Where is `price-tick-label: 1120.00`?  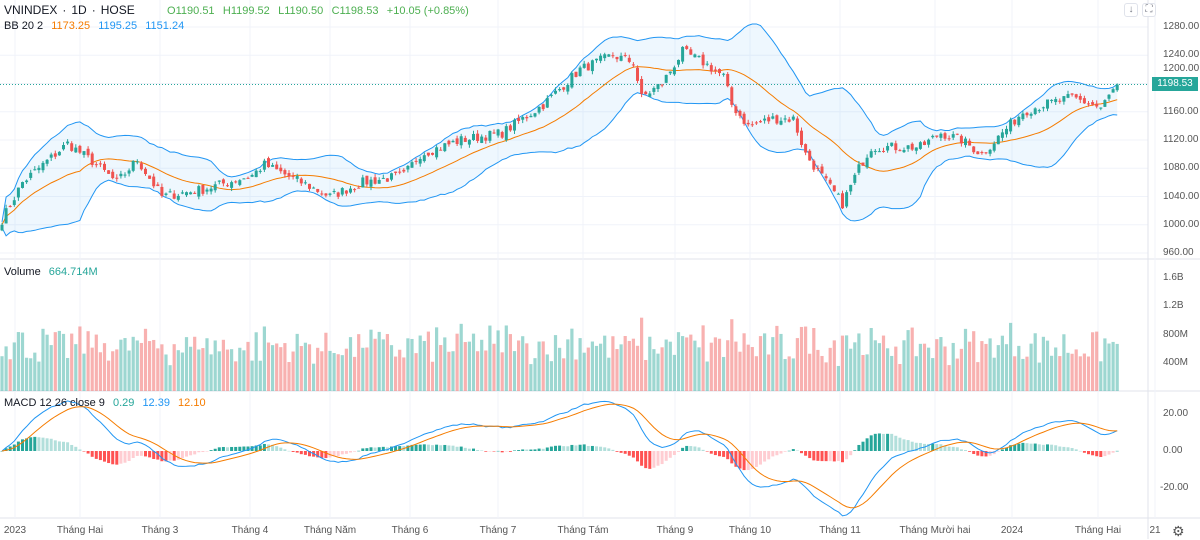
price-tick-label: 1120.00 is located at coordinates (1181, 139).